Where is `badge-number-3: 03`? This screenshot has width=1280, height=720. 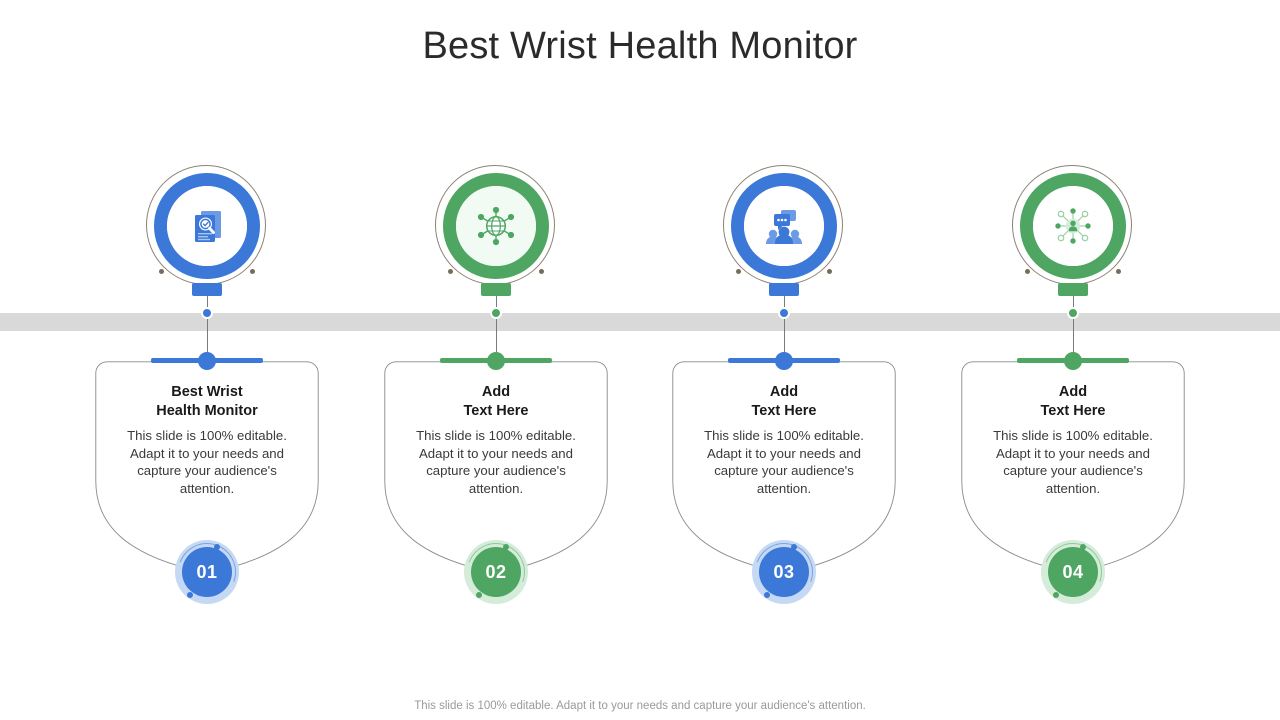
badge-number-3: 03 is located at coordinates (784, 572).